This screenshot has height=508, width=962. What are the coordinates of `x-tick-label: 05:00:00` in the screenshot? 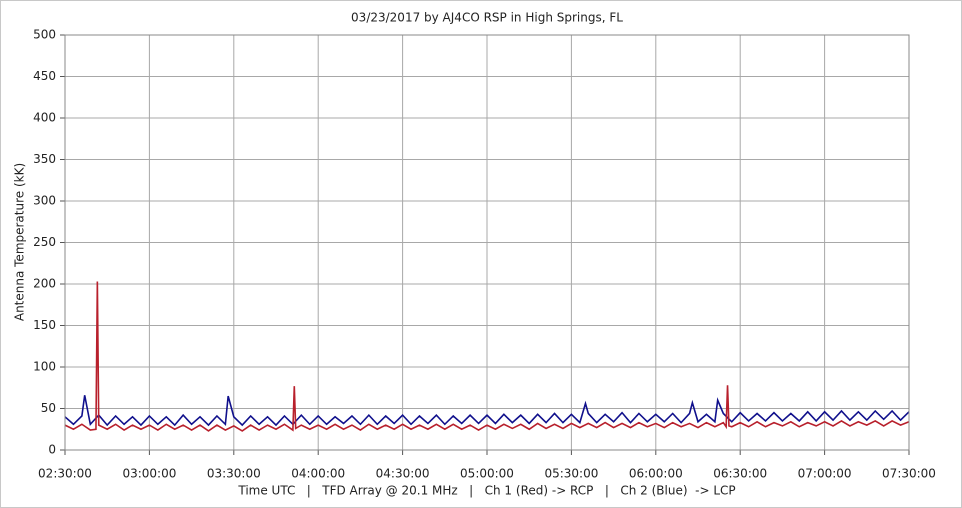 It's located at (487, 474).